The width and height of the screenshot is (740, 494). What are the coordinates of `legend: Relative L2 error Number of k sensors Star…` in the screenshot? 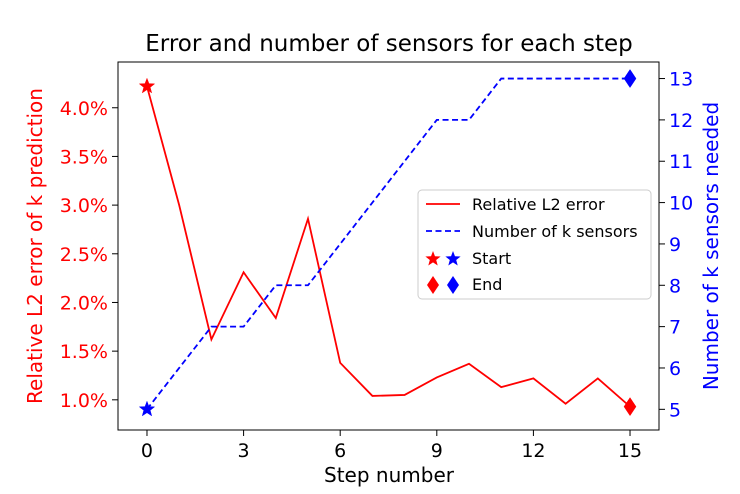 It's located at (534, 244).